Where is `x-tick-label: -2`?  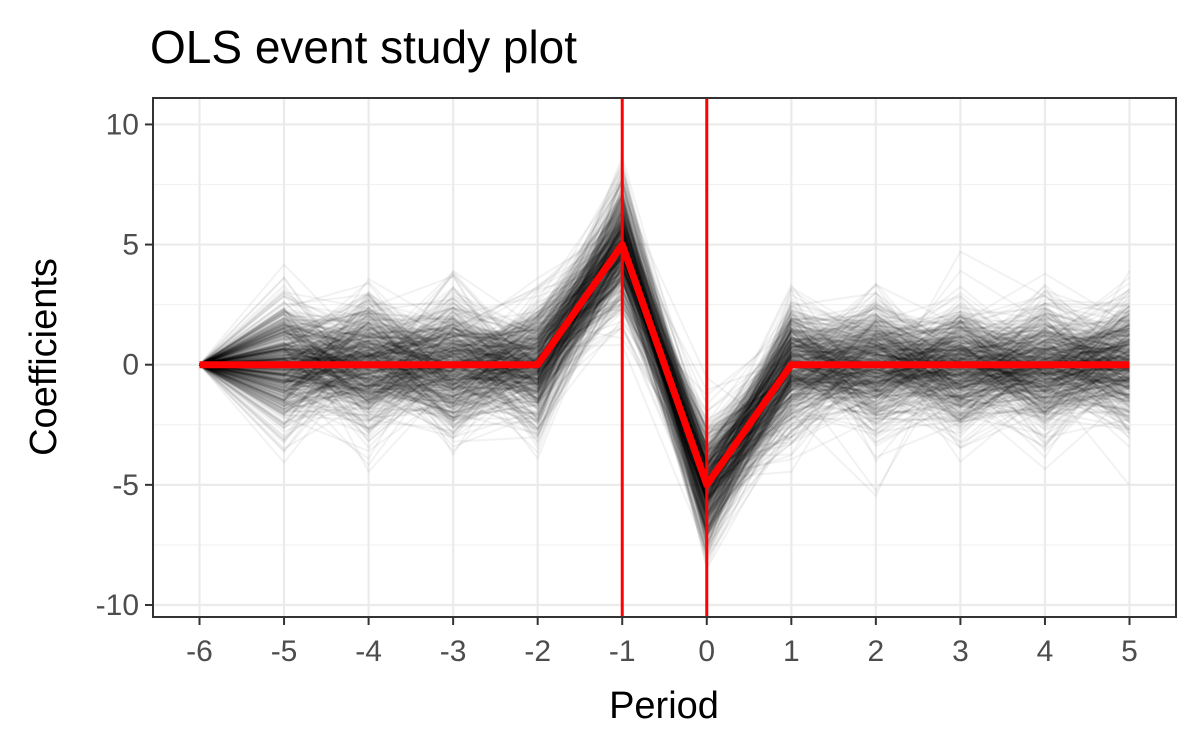 x-tick-label: -2 is located at coordinates (537, 651).